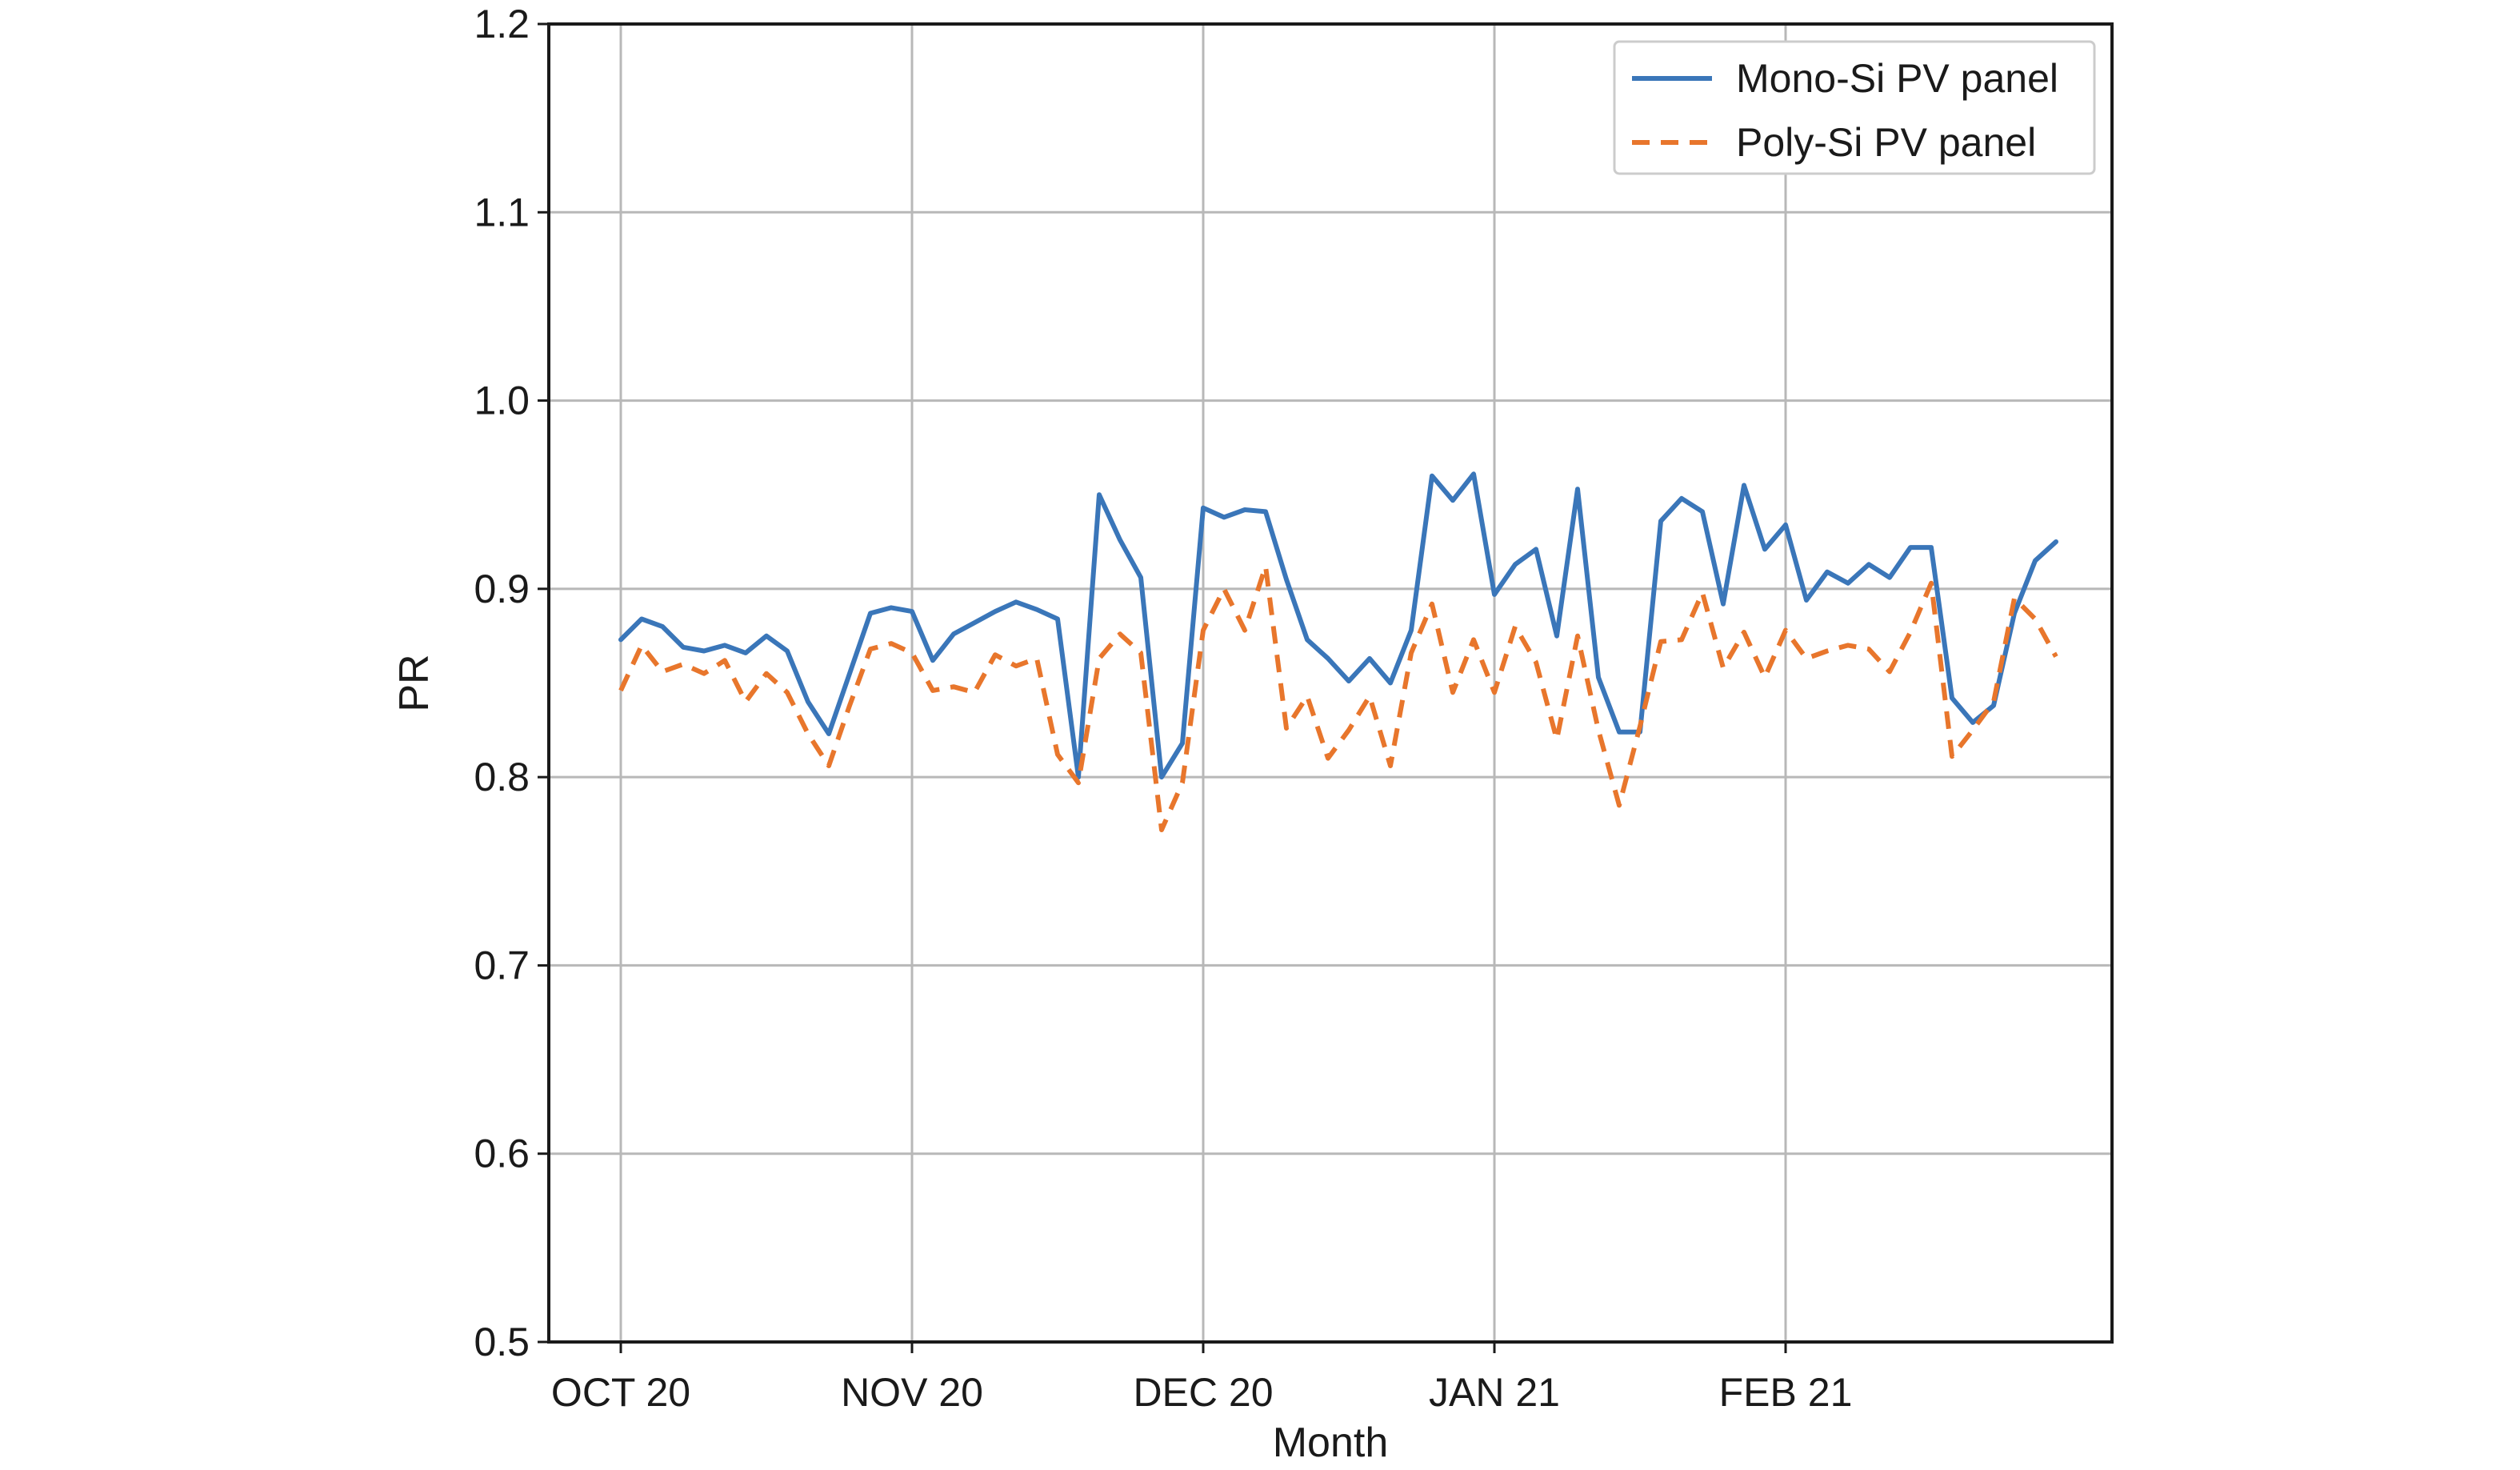  I want to click on legend-box, so click(1854, 108).